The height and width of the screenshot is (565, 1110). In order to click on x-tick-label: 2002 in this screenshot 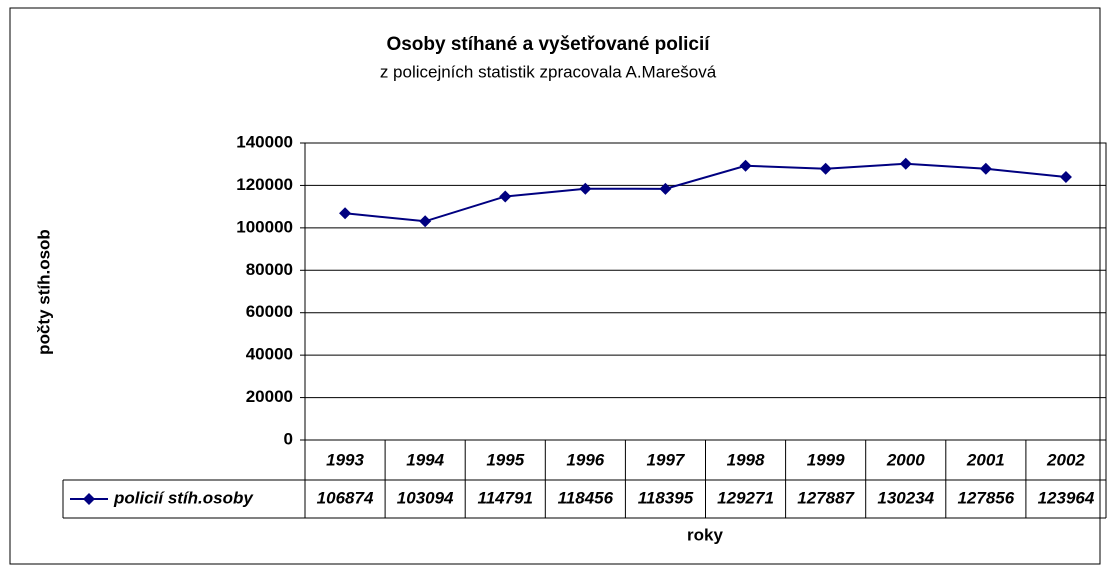, I will do `click(1065, 459)`.